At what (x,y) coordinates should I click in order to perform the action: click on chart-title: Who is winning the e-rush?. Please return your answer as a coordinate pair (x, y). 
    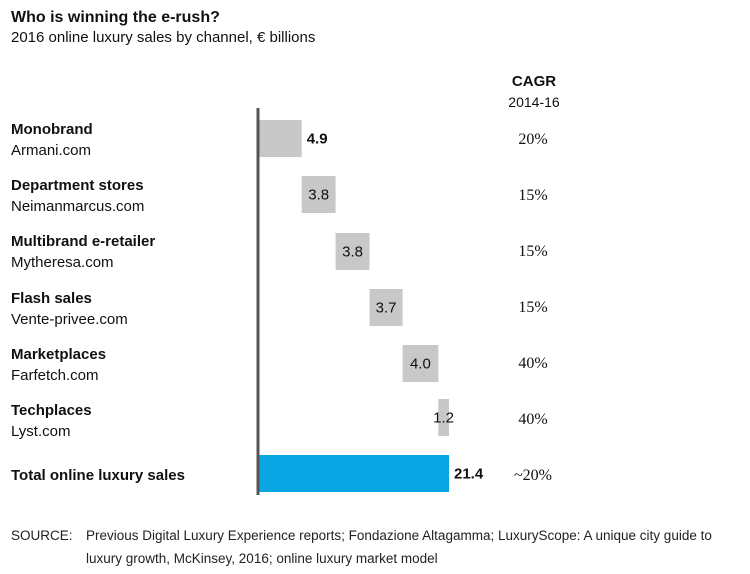
    Looking at the image, I should click on (115, 17).